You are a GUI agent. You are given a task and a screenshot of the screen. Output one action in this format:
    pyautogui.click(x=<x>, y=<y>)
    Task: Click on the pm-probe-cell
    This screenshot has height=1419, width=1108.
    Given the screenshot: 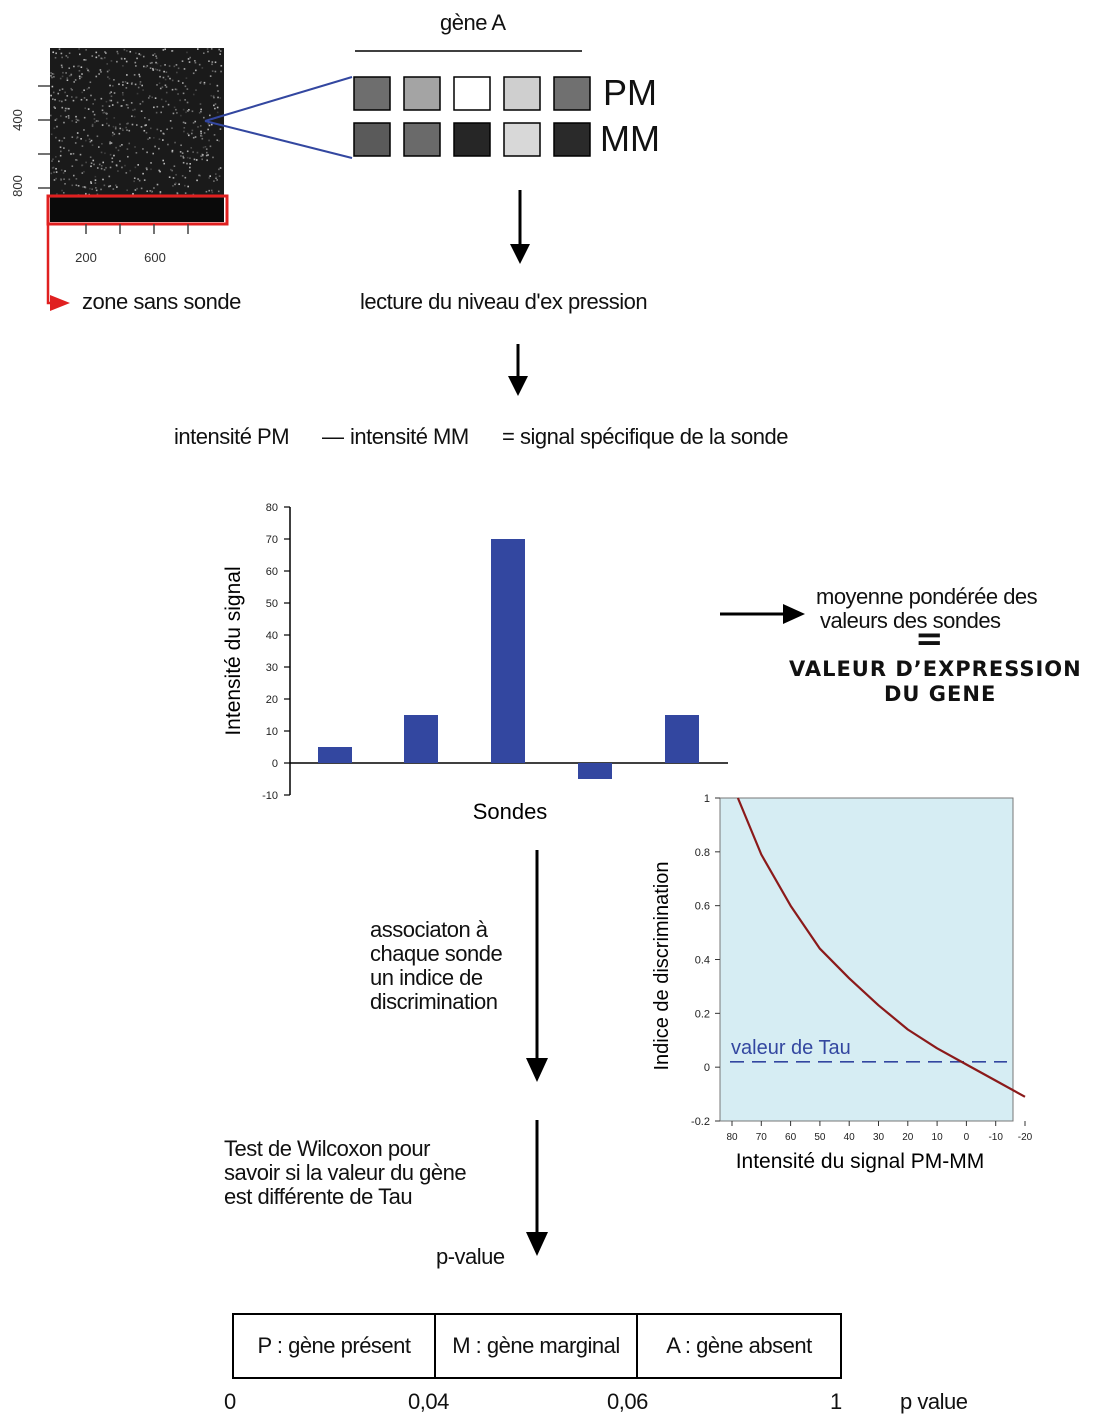 What is the action you would take?
    pyautogui.click(x=472, y=93)
    